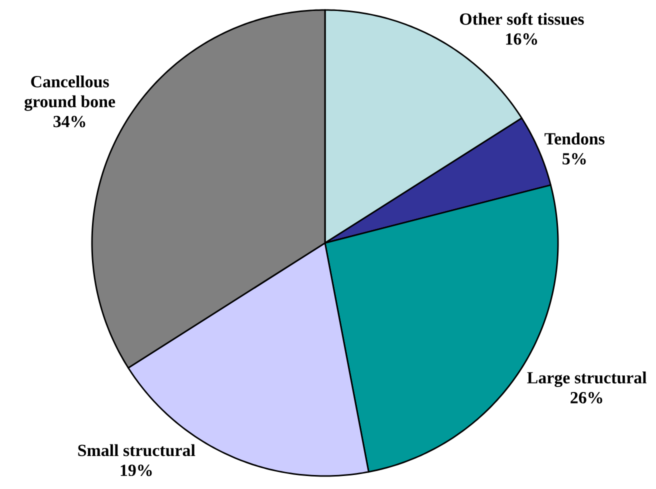 The height and width of the screenshot is (489, 656). Describe the element at coordinates (137, 450) in the screenshot. I see `slice-label: Small structural` at that location.